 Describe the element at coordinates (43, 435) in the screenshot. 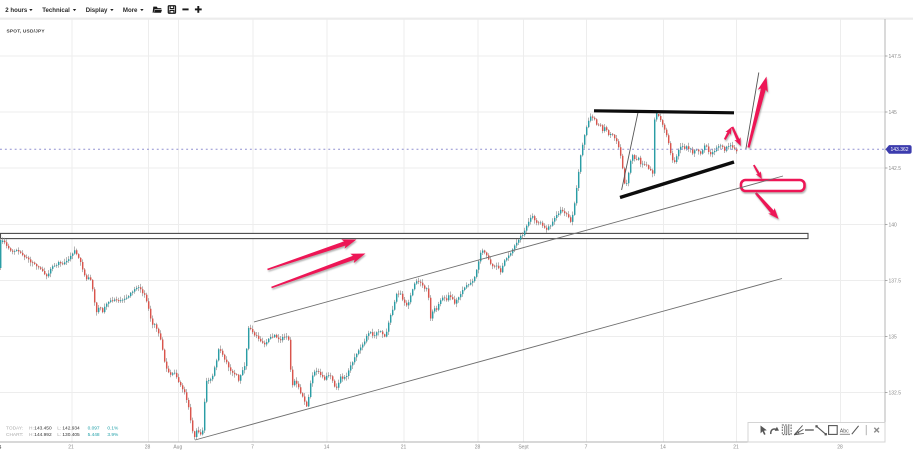

I see `svg-text: 144.992` at that location.